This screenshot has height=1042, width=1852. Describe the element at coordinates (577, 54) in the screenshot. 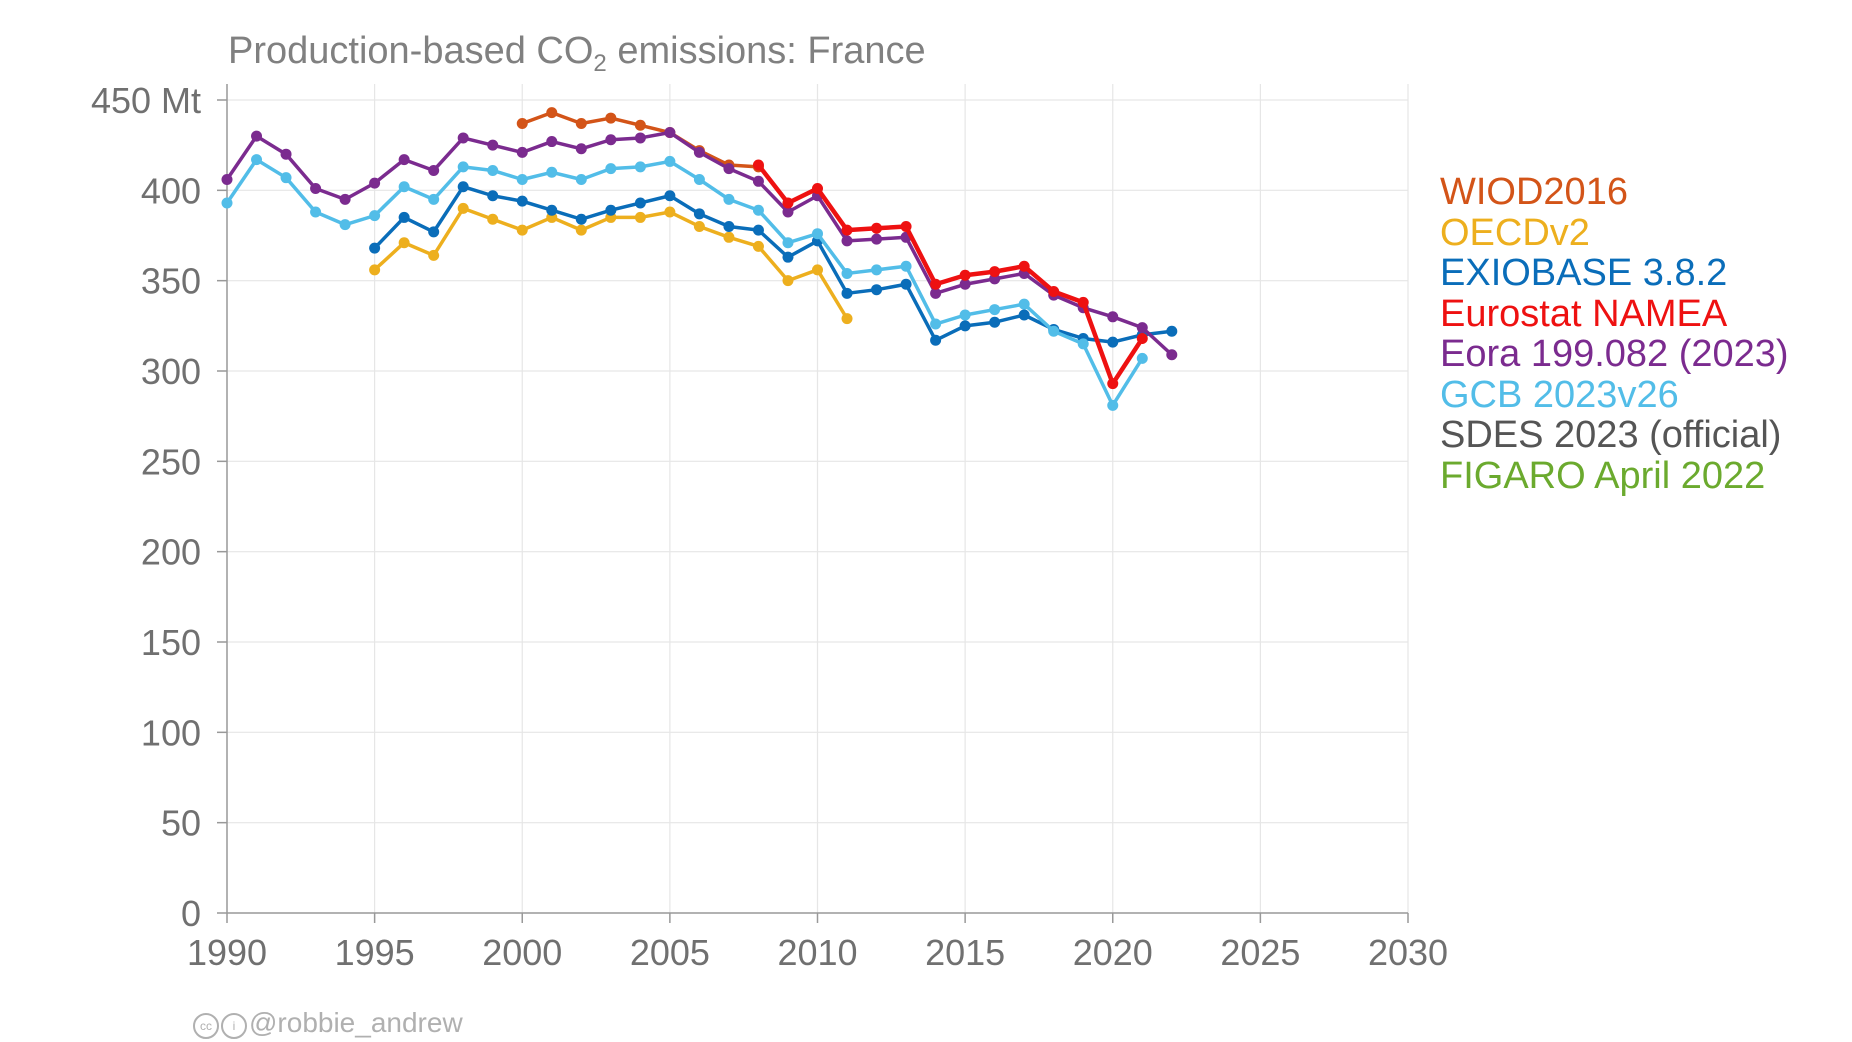

I see `chart-title: Production-based CO2 emissions: France` at that location.